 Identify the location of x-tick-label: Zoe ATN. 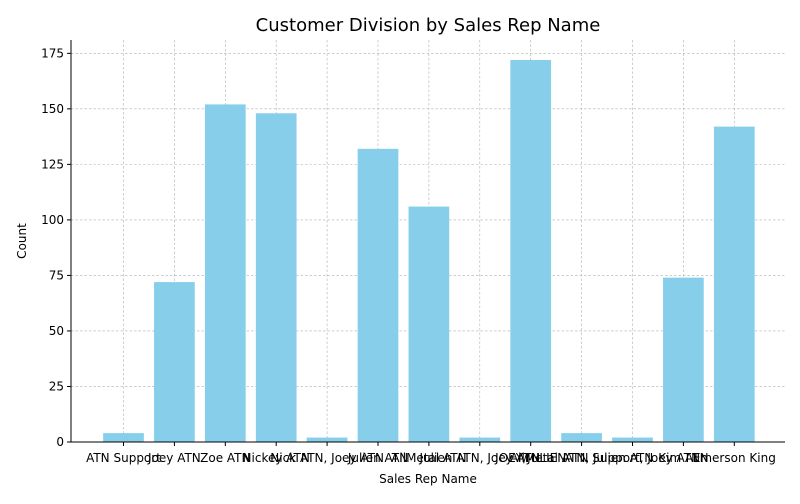
(225, 458).